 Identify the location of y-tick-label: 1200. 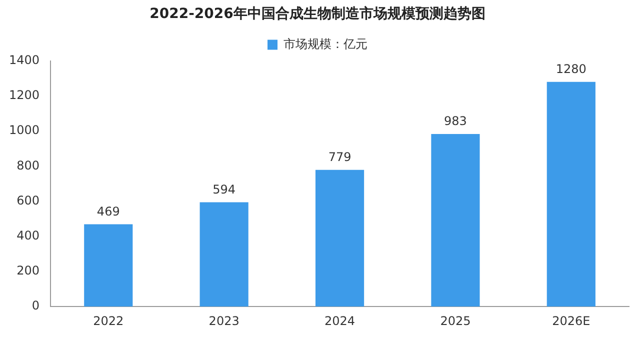
(24, 95).